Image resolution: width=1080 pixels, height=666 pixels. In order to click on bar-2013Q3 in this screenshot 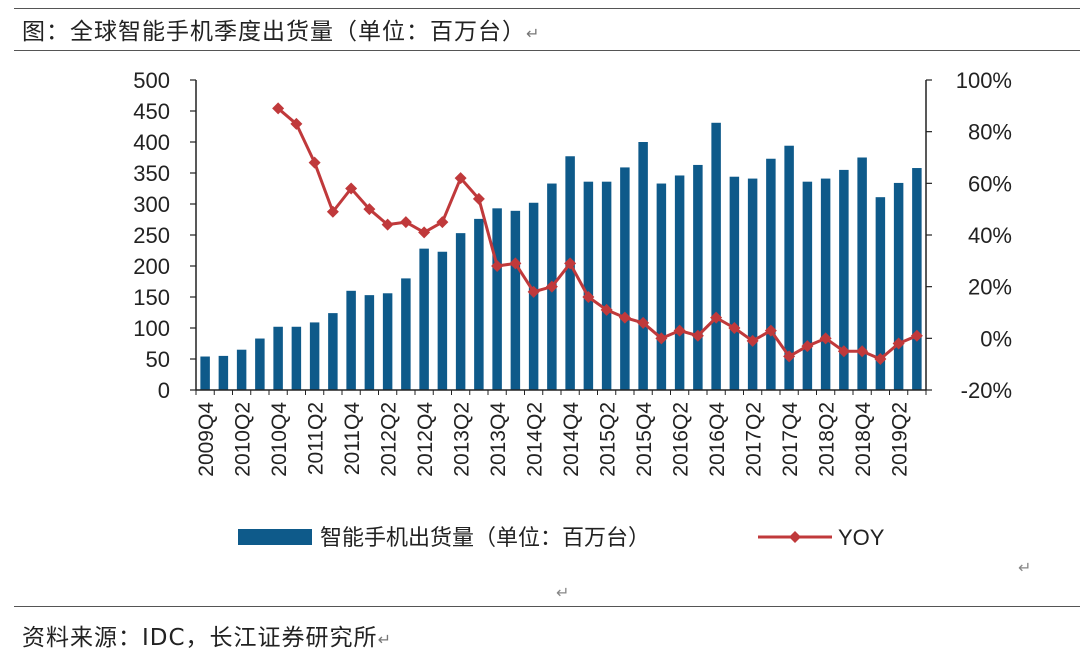, I will do `click(479, 304)`.